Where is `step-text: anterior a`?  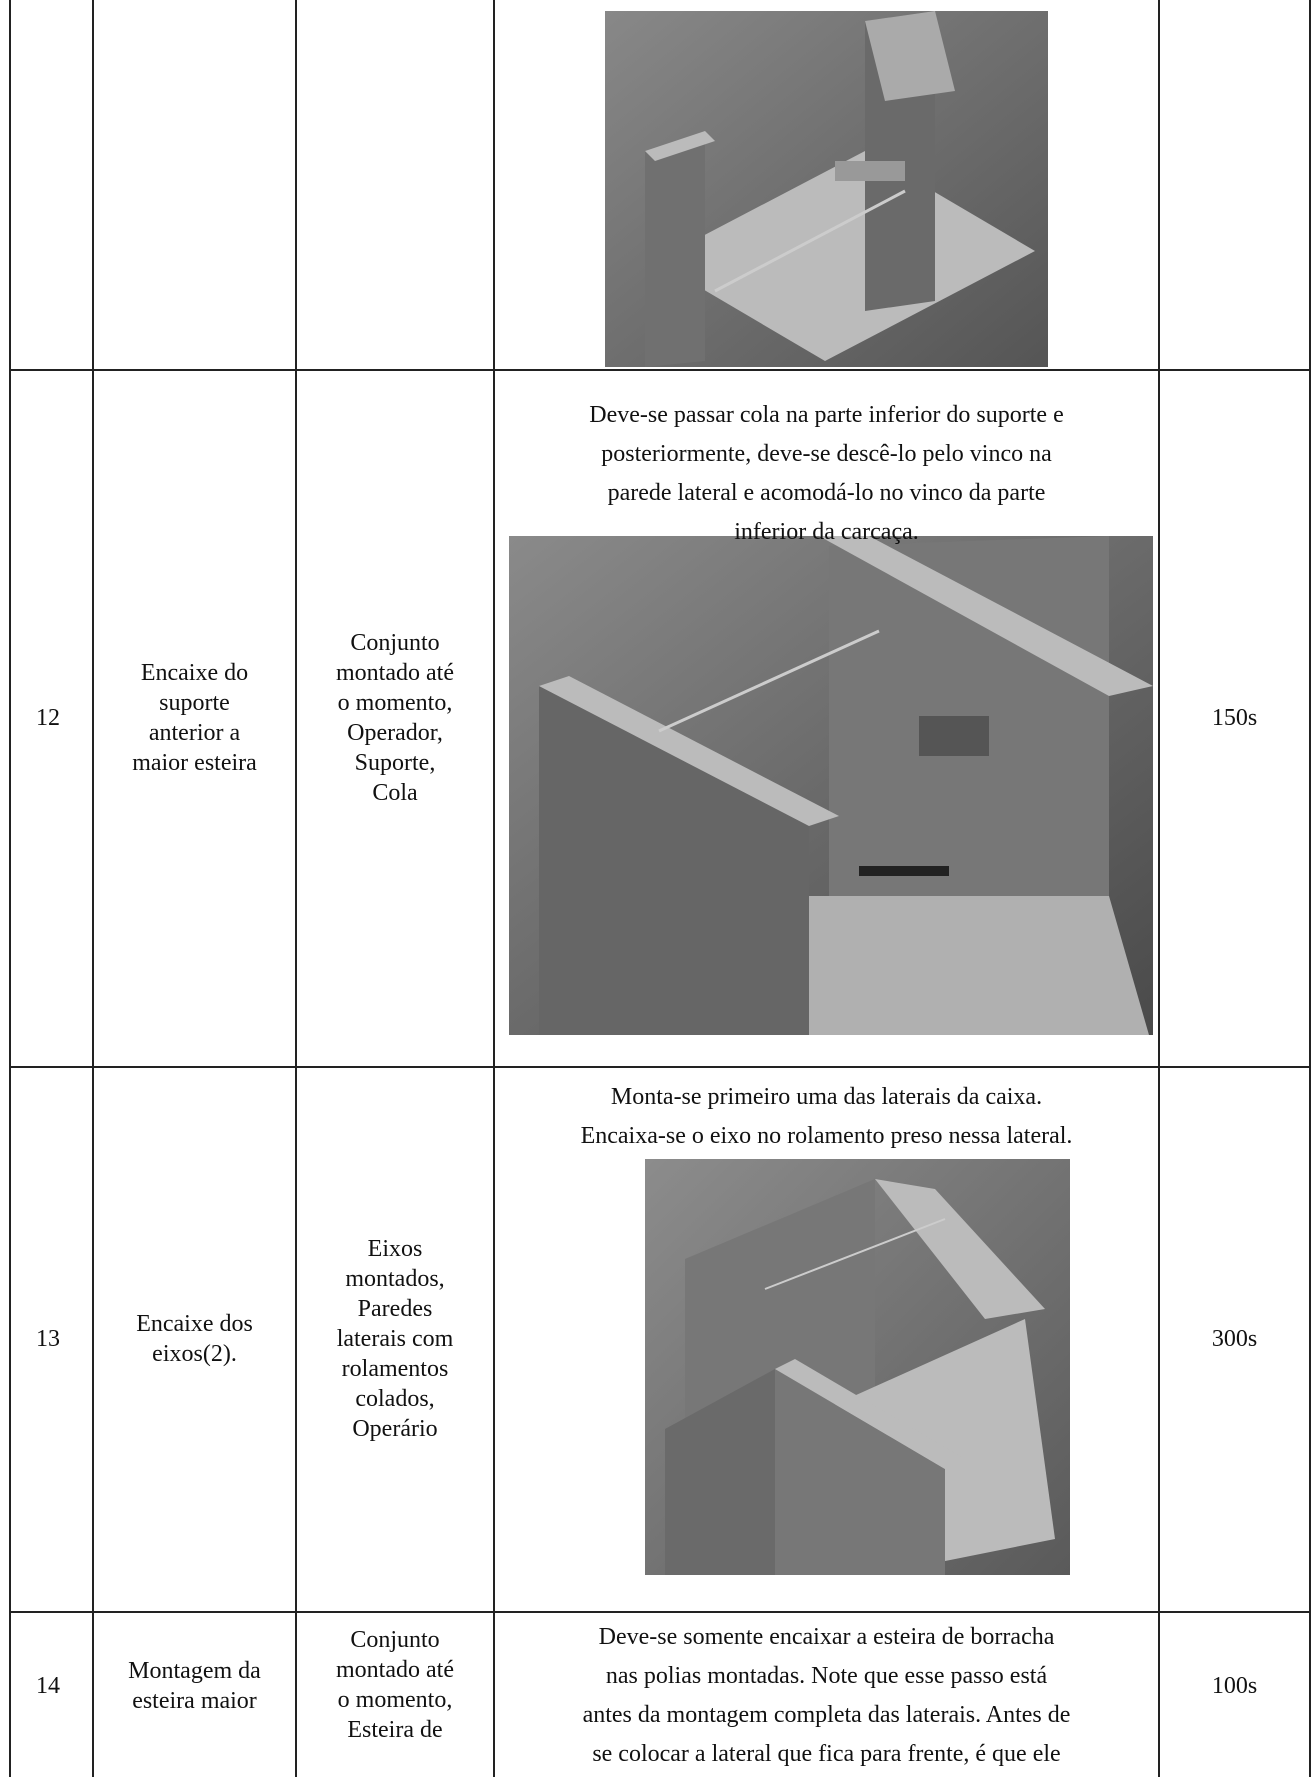
step-text: anterior a is located at coordinates (194, 732).